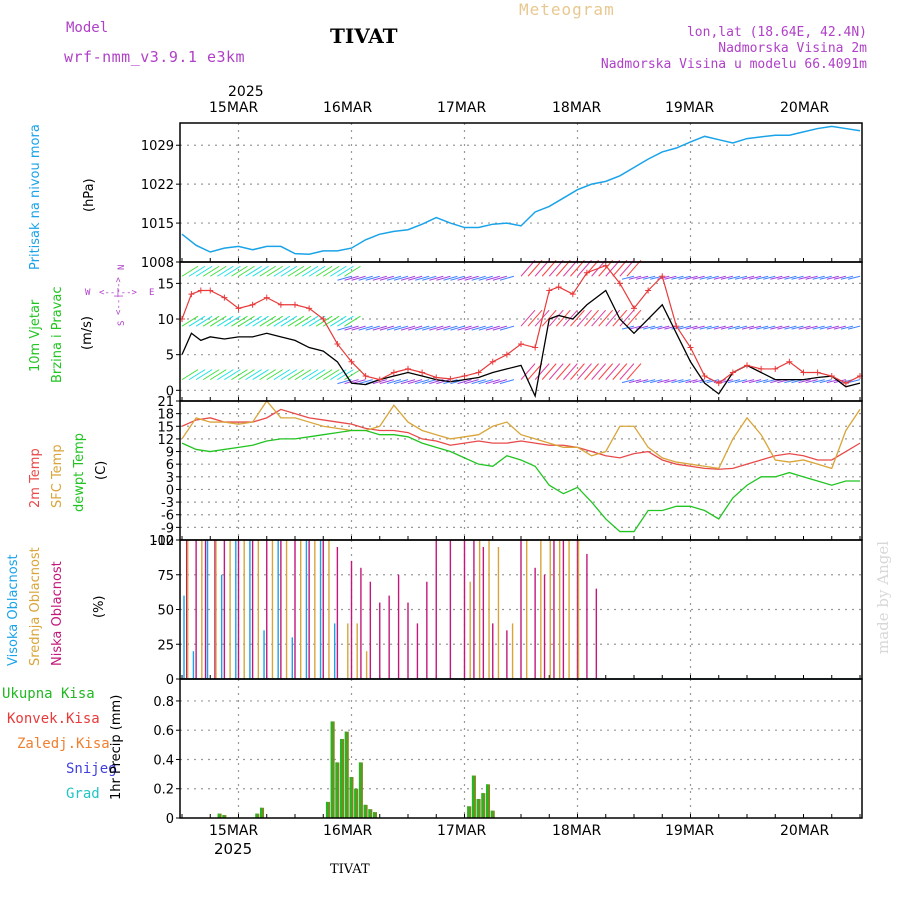  Describe the element at coordinates (161, 541) in the screenshot. I see `y-tick-label: 100` at that location.